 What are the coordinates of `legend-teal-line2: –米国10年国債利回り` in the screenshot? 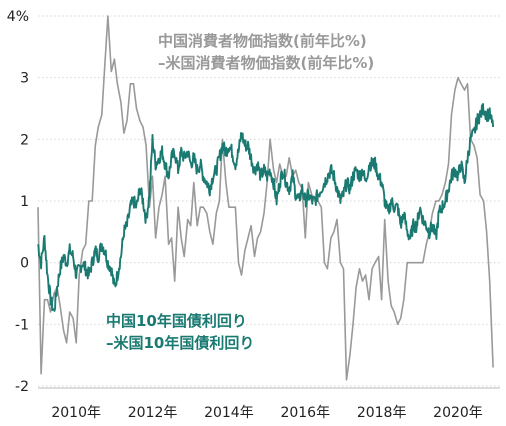 It's located at (180, 343).